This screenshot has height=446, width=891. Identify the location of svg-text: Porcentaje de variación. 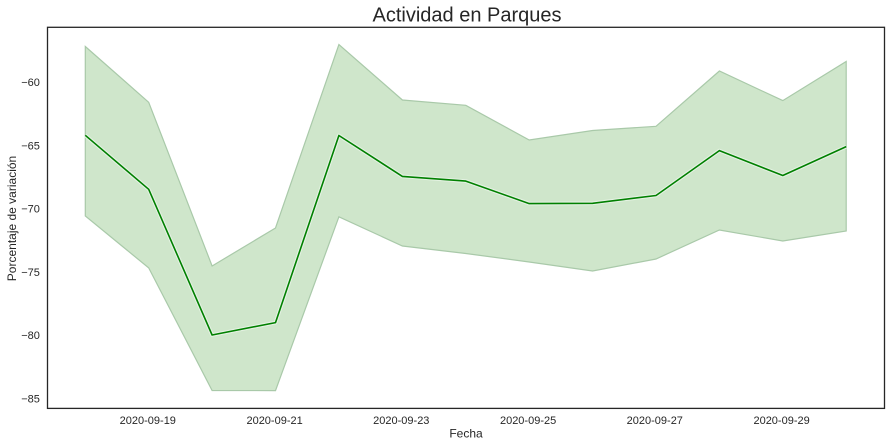
(12, 218).